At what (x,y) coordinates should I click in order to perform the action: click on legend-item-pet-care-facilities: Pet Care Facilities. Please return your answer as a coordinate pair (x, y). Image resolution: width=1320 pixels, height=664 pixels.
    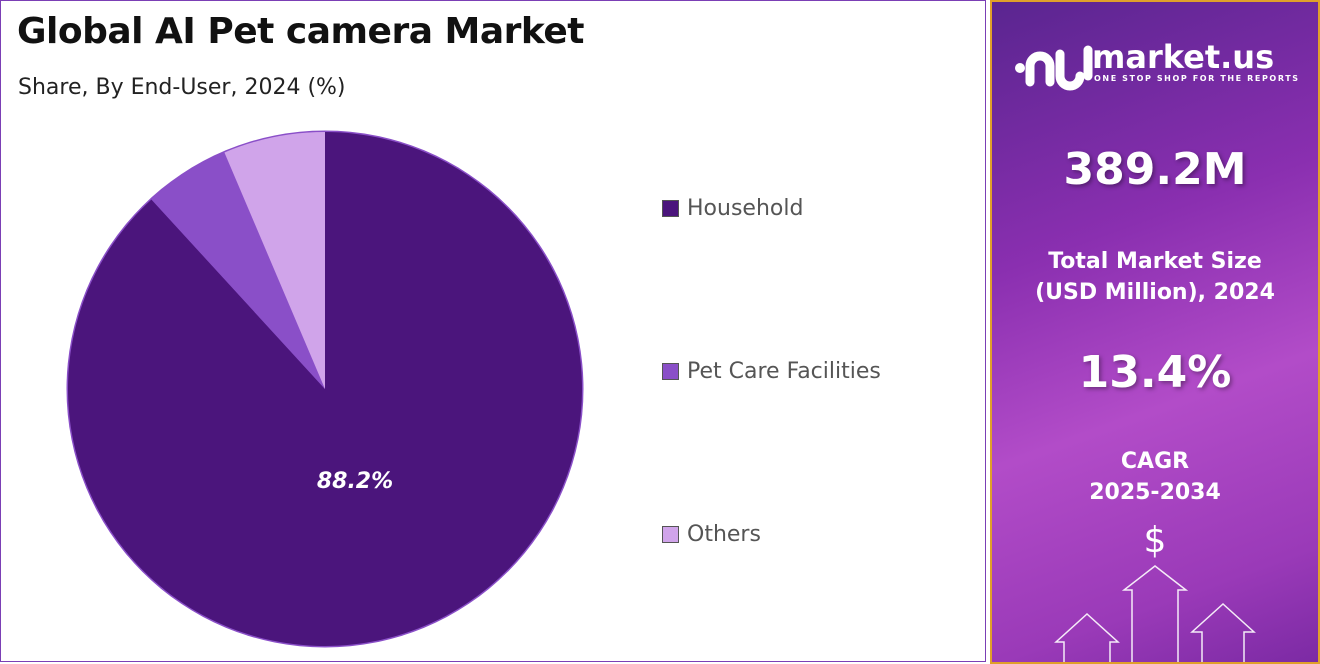
    Looking at the image, I should click on (771, 371).